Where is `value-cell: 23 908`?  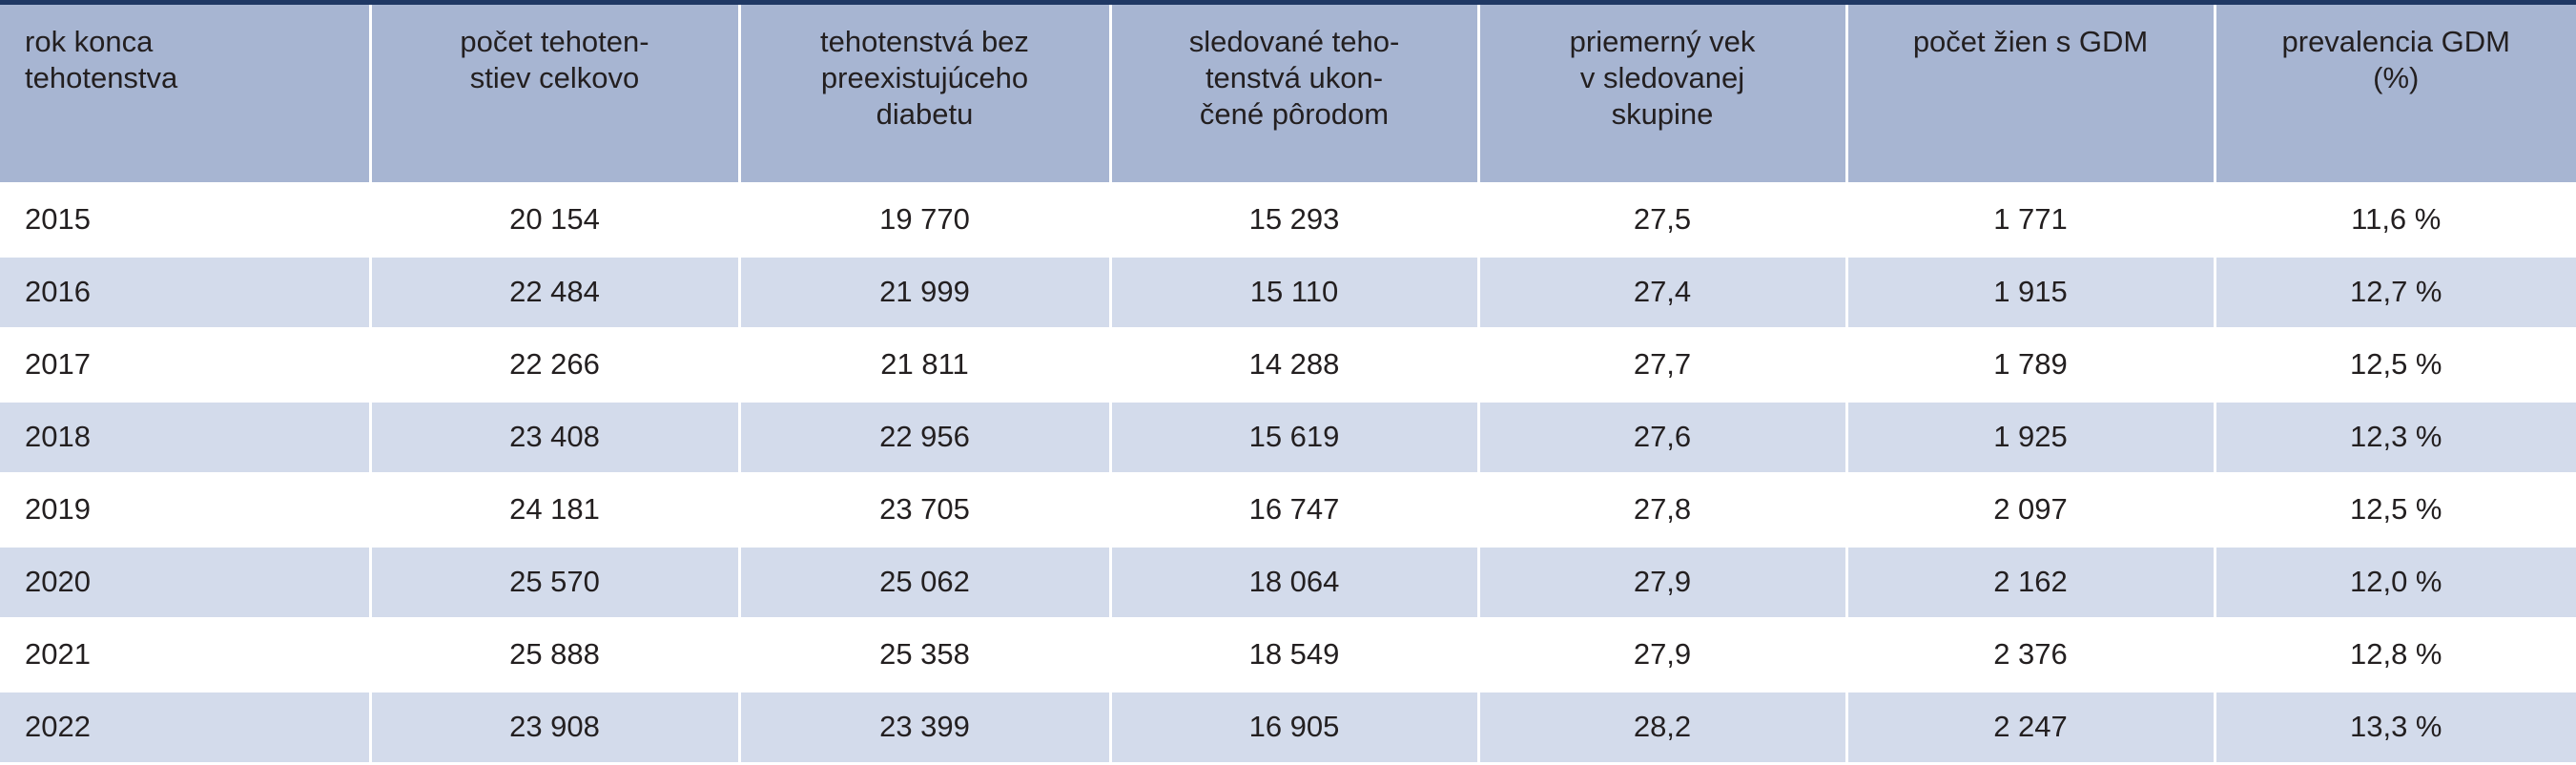 value-cell: 23 908 is located at coordinates (554, 728).